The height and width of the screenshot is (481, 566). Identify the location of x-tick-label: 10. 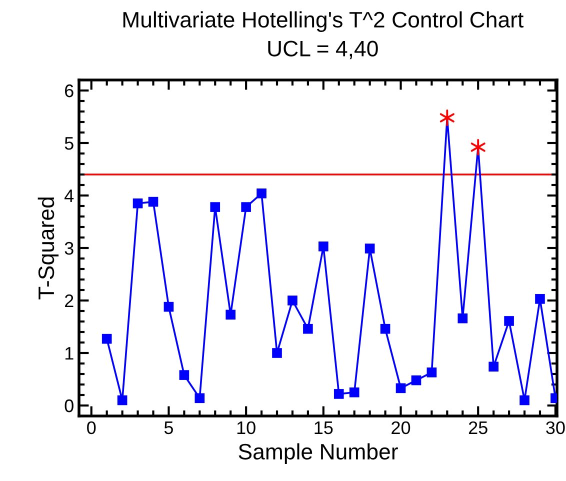
(246, 427).